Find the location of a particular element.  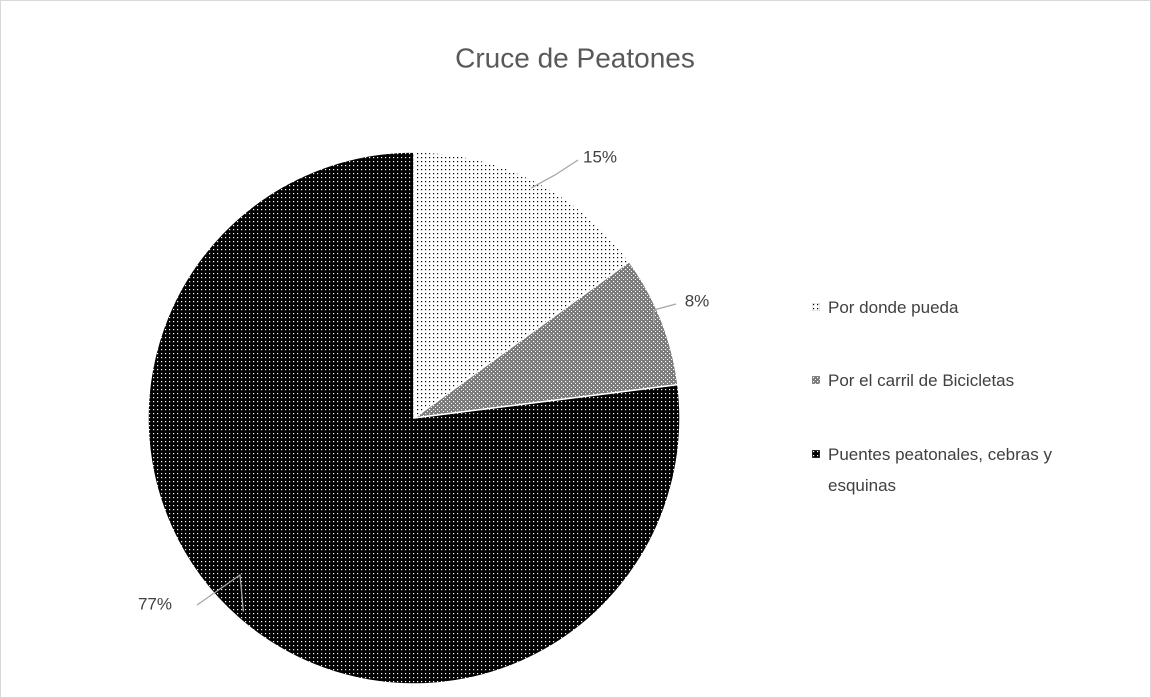

legend-label: Por donde pueda is located at coordinates (893, 307).